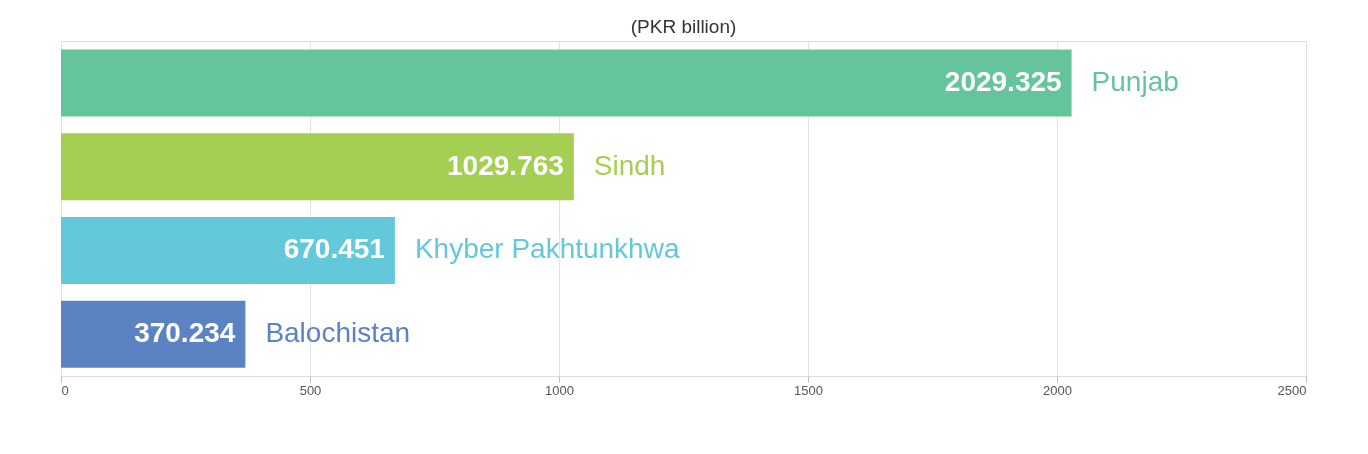  I want to click on data-label: 670.451, so click(334, 249).